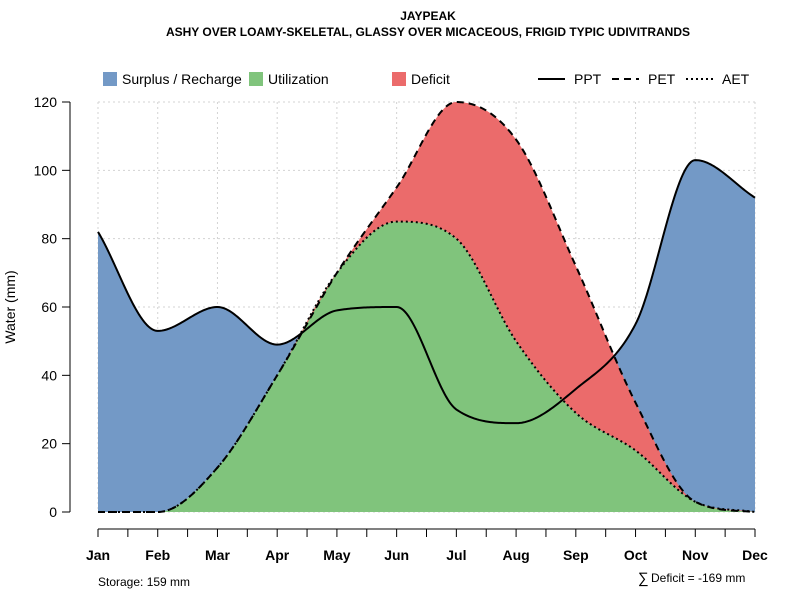  Describe the element at coordinates (157, 555) in the screenshot. I see `x-tick-label-feb: Feb` at that location.